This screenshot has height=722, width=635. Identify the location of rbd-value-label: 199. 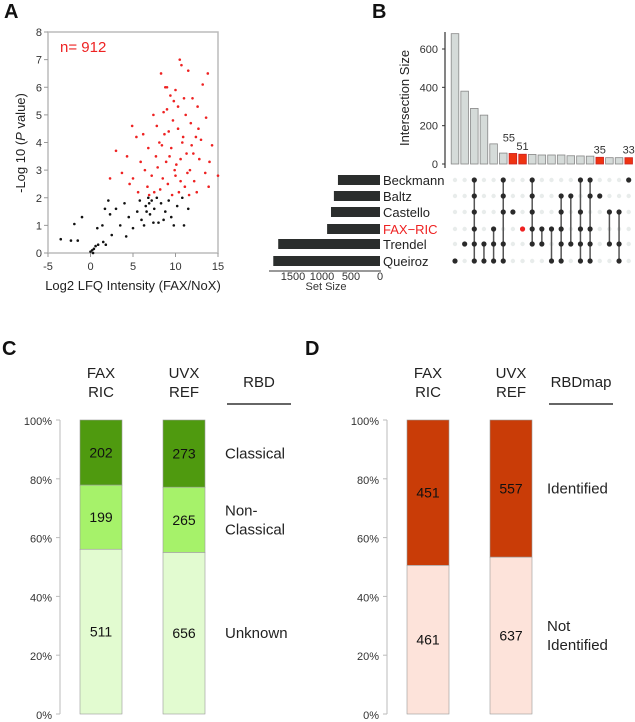
(101, 517).